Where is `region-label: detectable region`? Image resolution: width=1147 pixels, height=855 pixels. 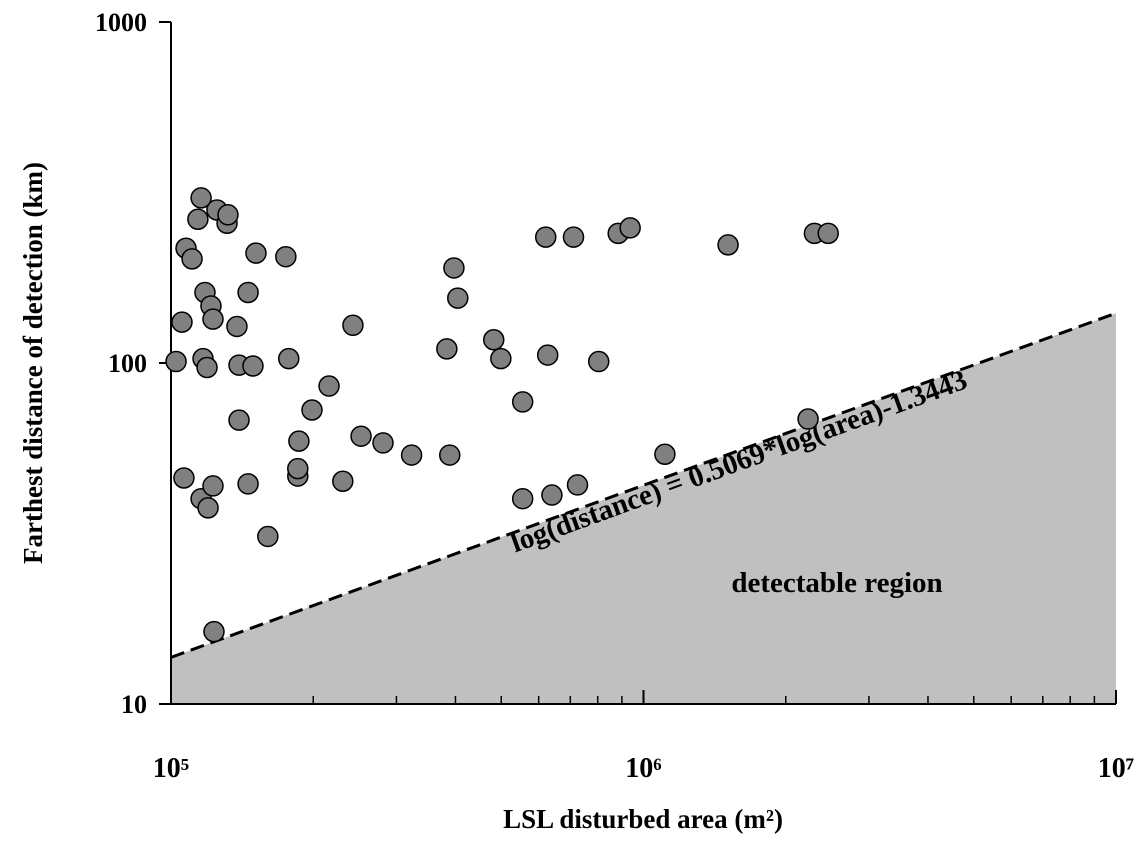 region-label: detectable region is located at coordinates (836, 583).